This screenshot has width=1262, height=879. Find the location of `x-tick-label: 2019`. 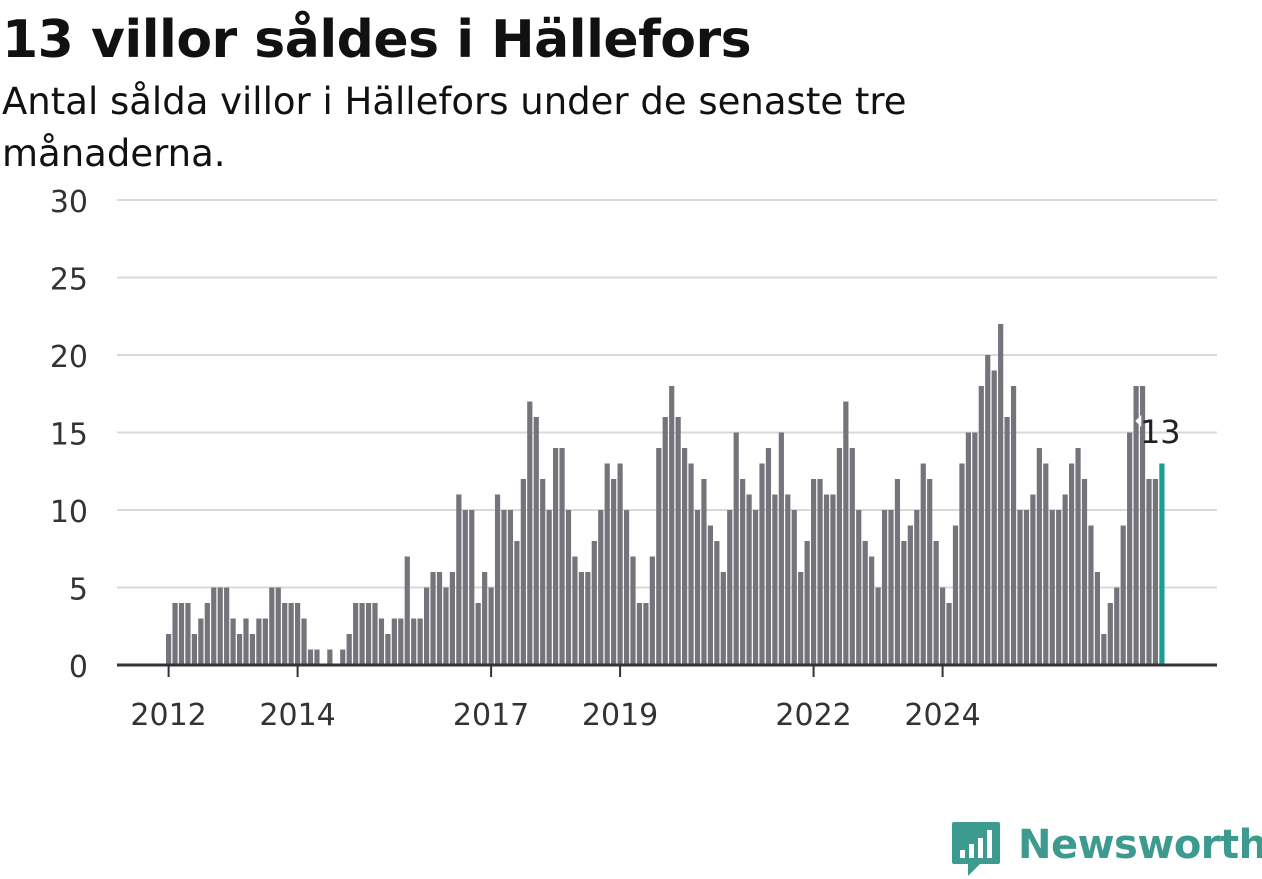

x-tick-label: 2019 is located at coordinates (620, 715).